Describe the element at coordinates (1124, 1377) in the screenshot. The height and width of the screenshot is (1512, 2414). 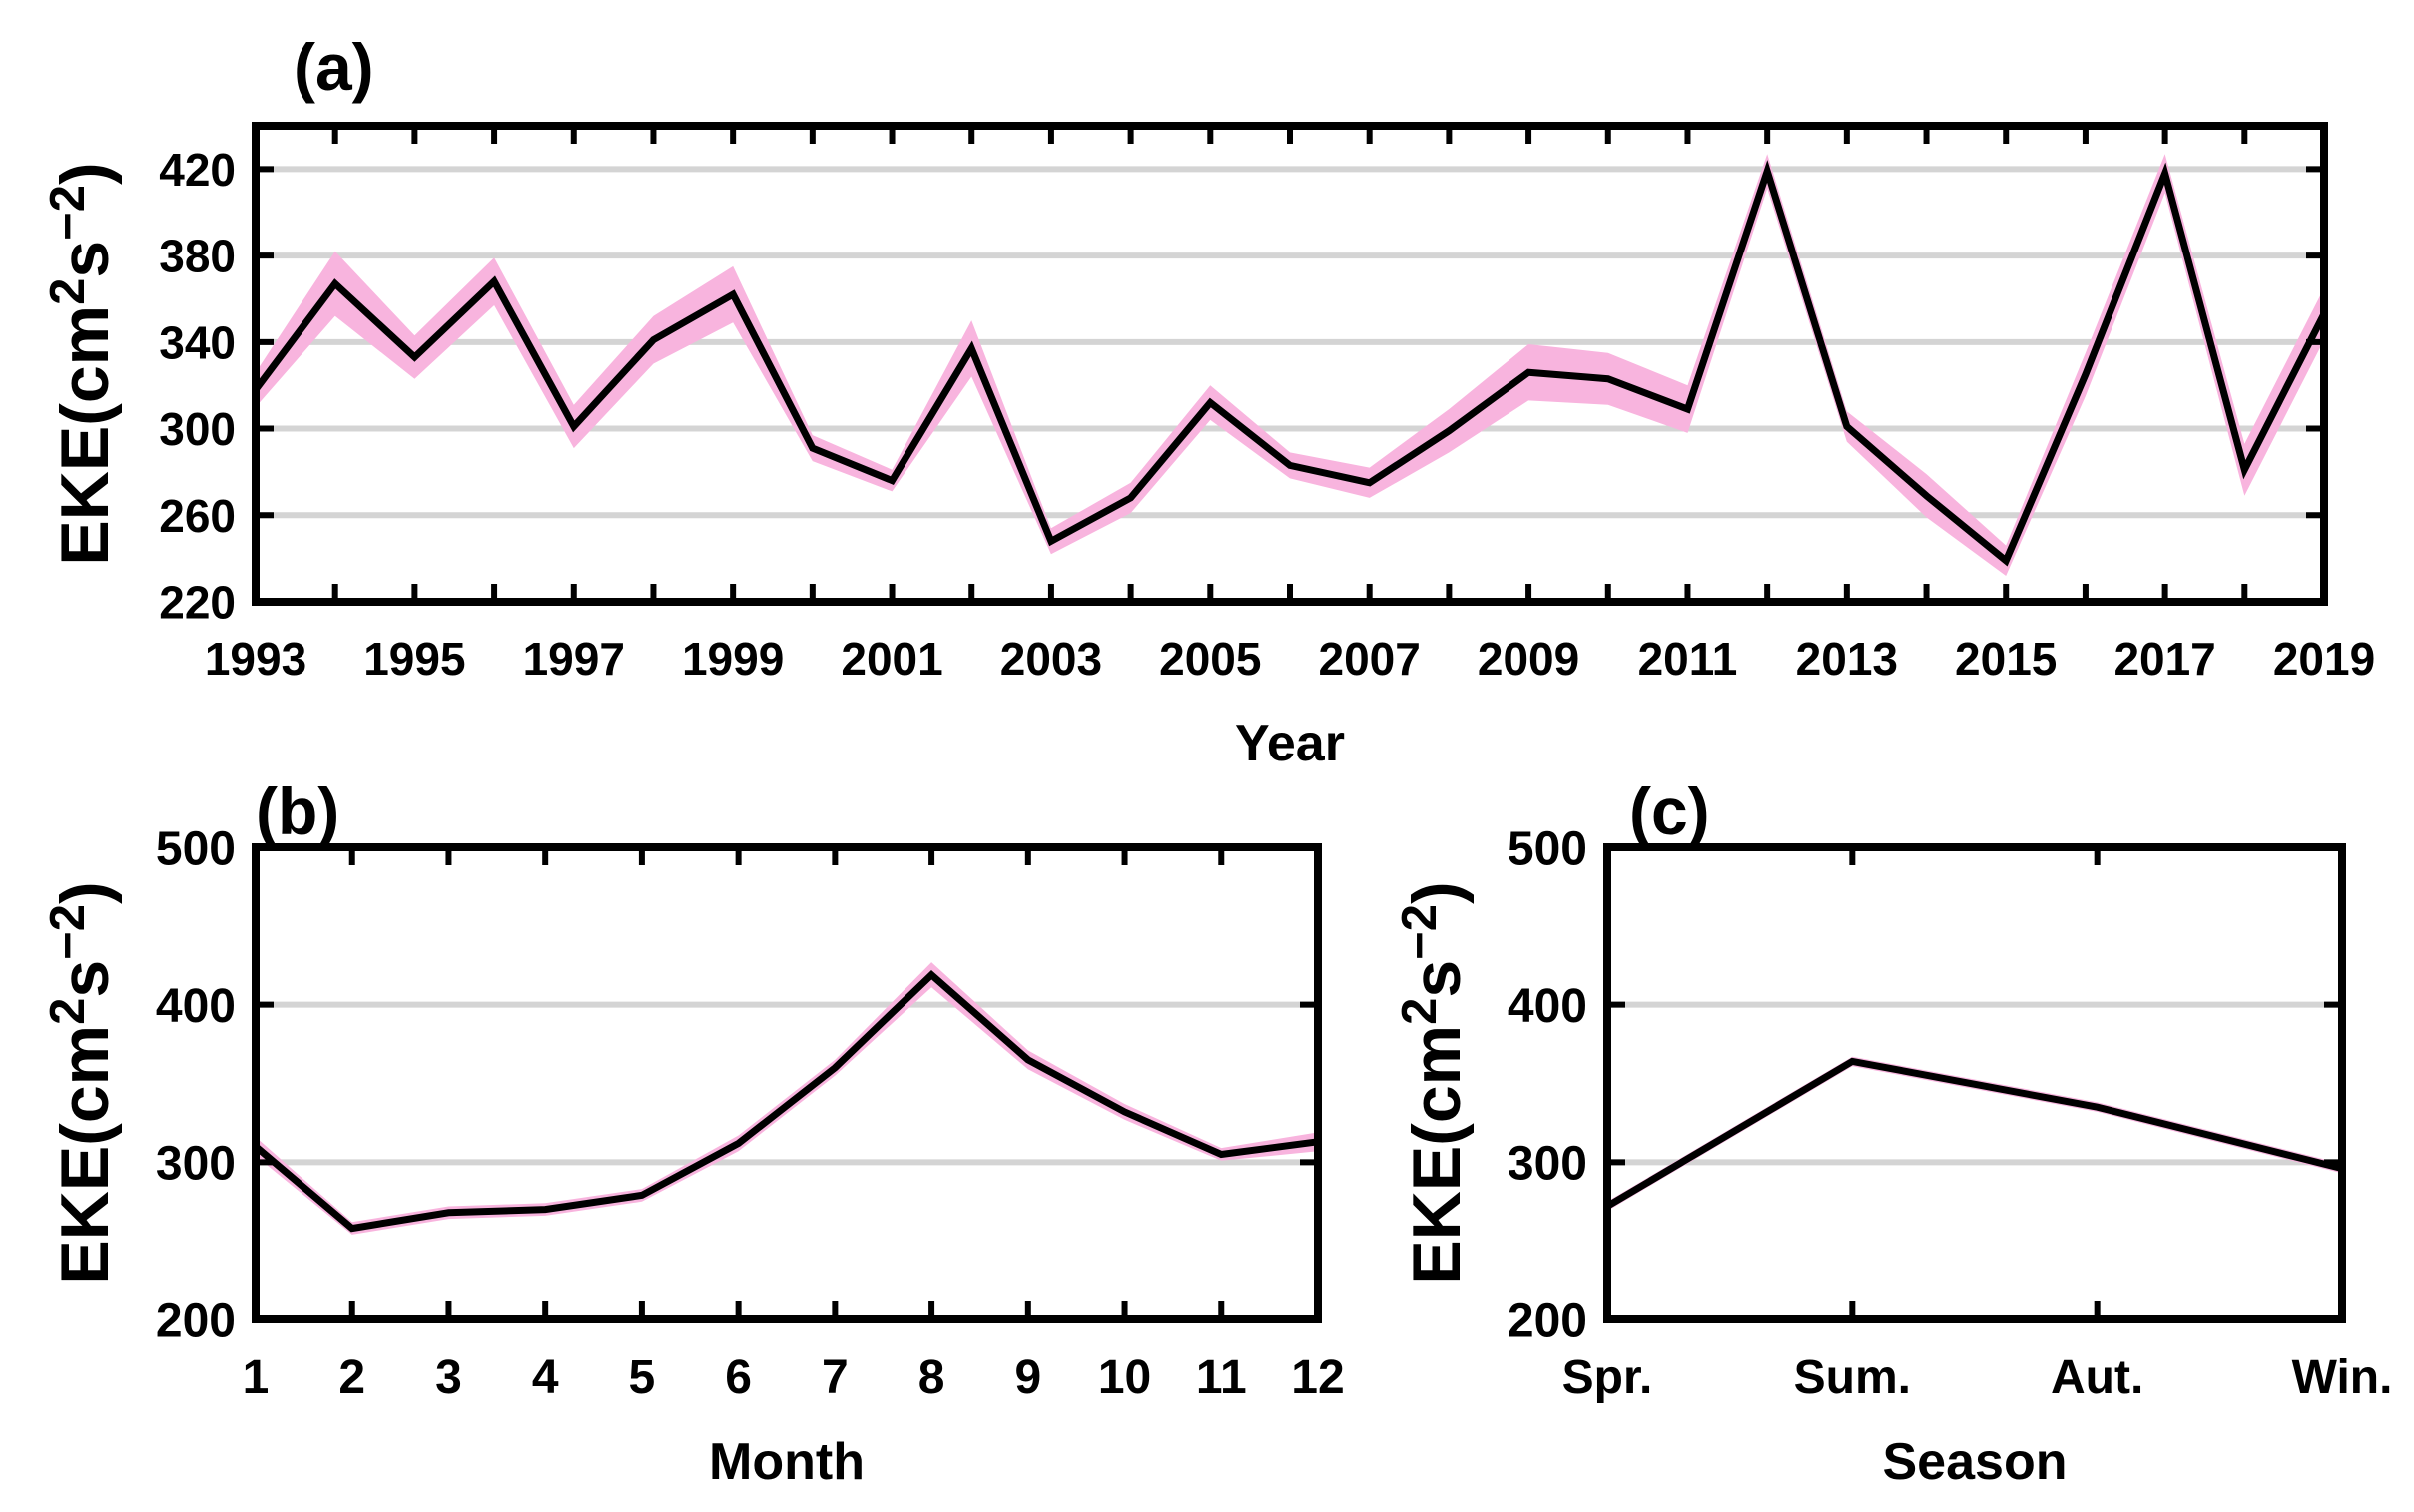
I see `x-tick-label: 10` at that location.